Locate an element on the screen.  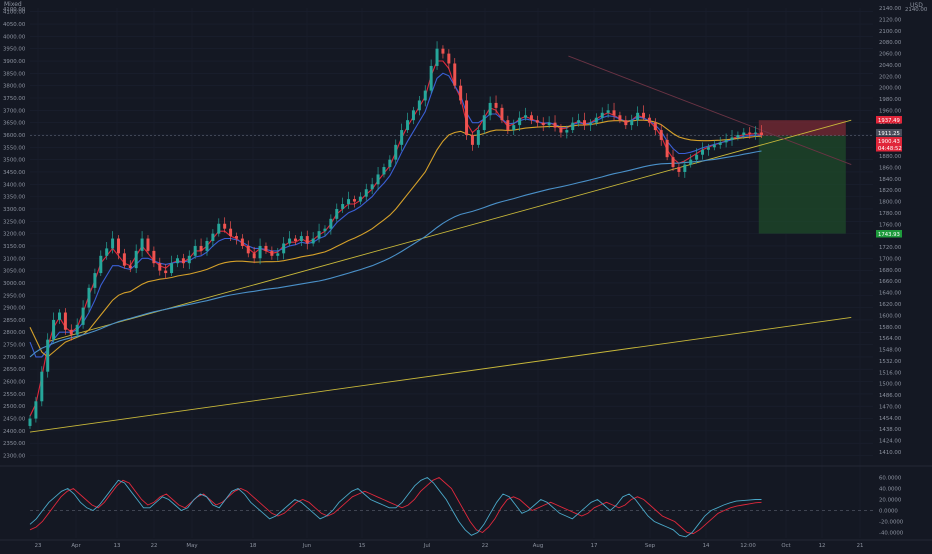
left-axis-tick: 4000.00 is located at coordinates (14, 37).